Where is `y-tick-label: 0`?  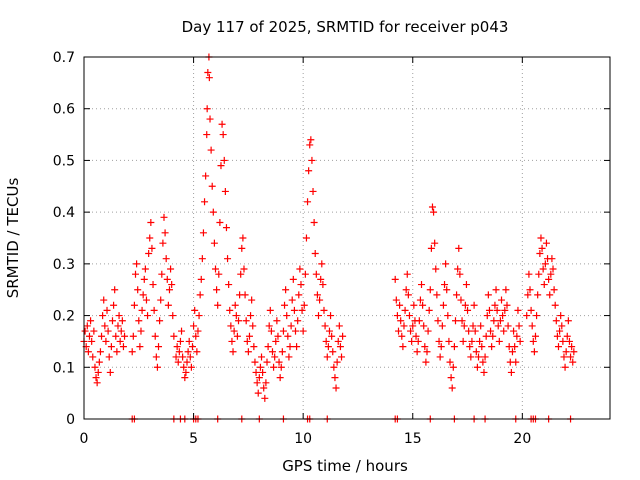
y-tick-label: 0 is located at coordinates (70, 420).